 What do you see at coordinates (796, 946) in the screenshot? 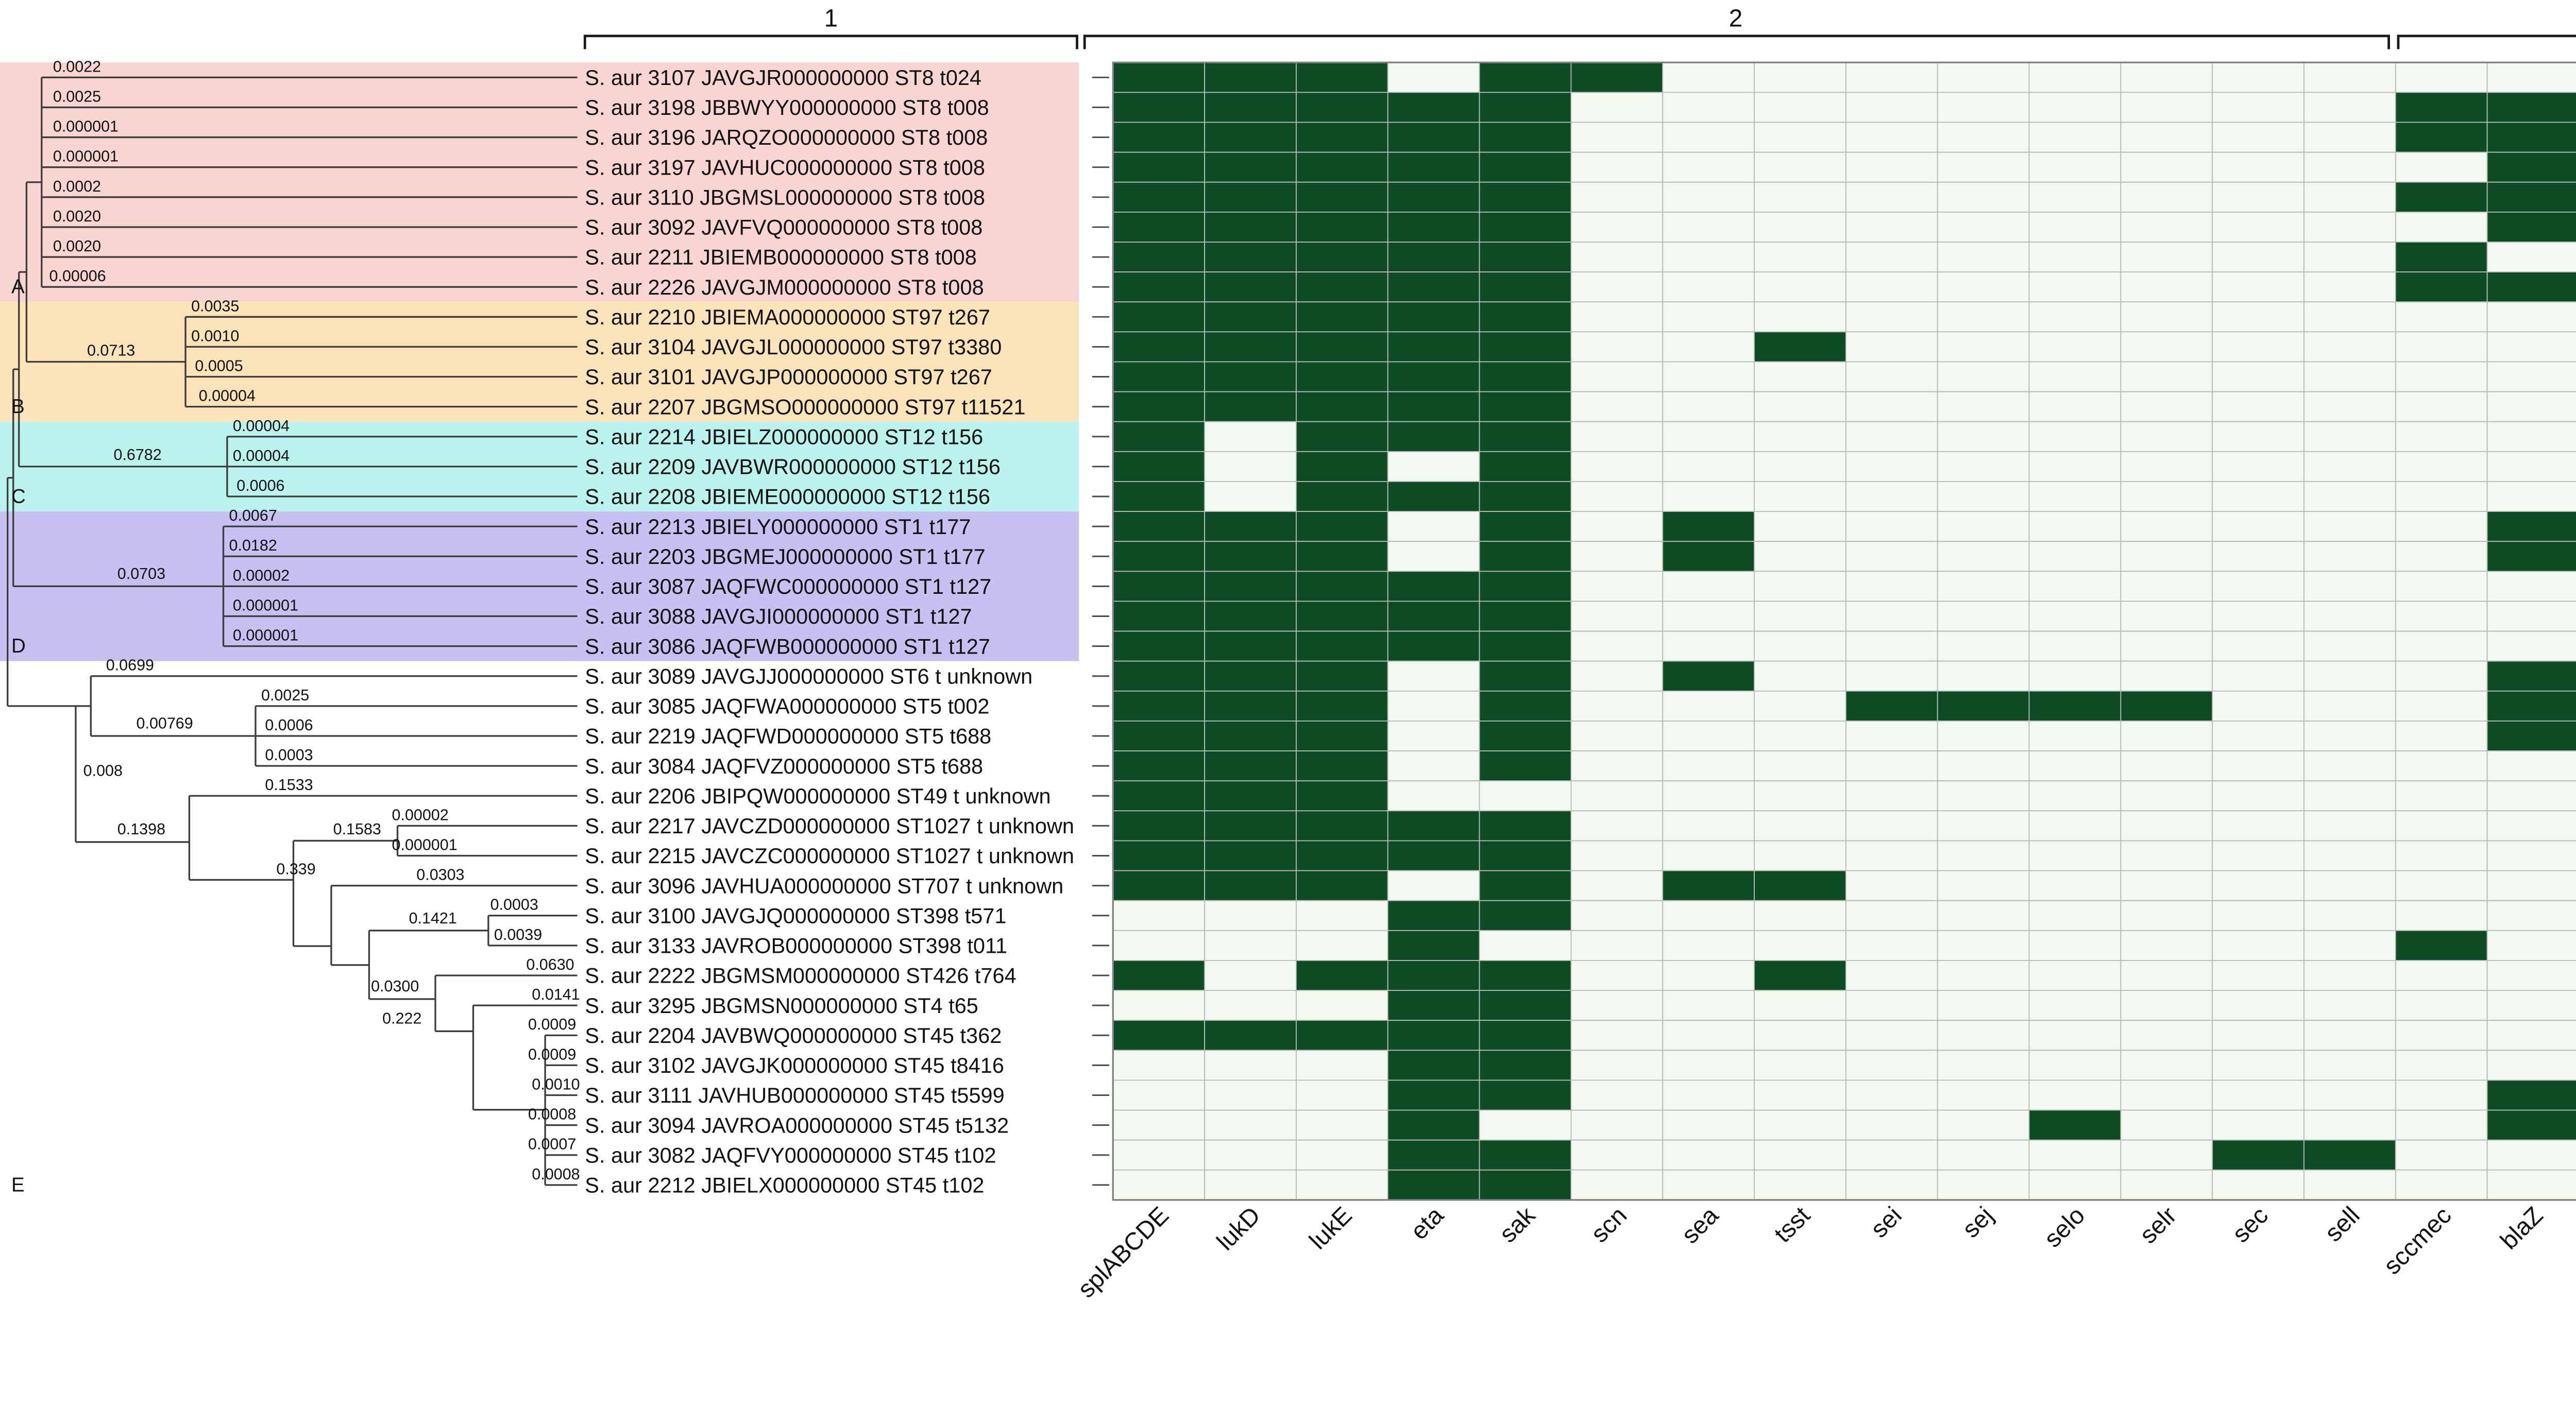
I see `strain-label: S. aur 3133 JAVROB000000000 ST398 t011` at bounding box center [796, 946].